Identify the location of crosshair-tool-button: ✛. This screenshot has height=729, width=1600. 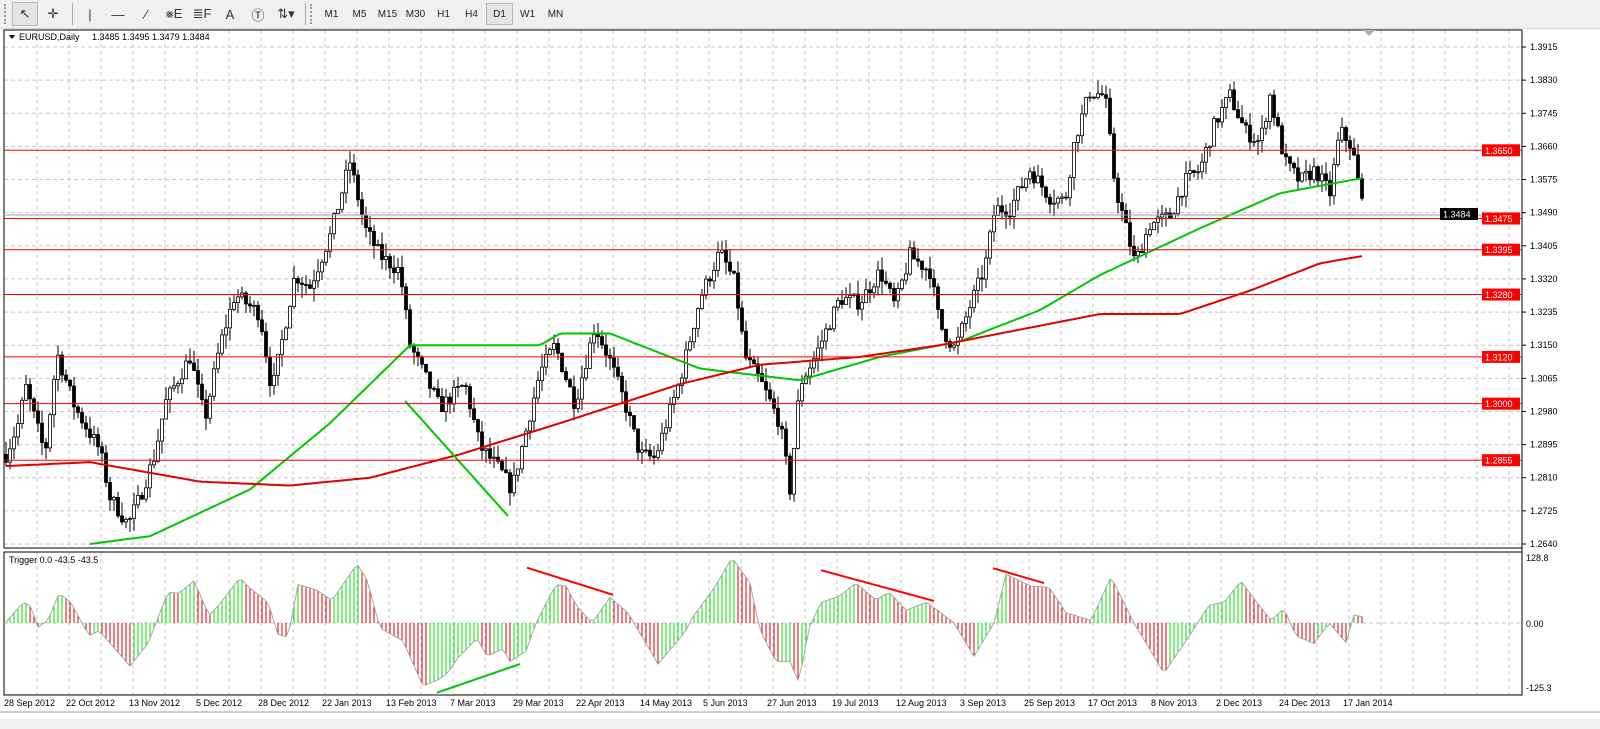
(53, 14).